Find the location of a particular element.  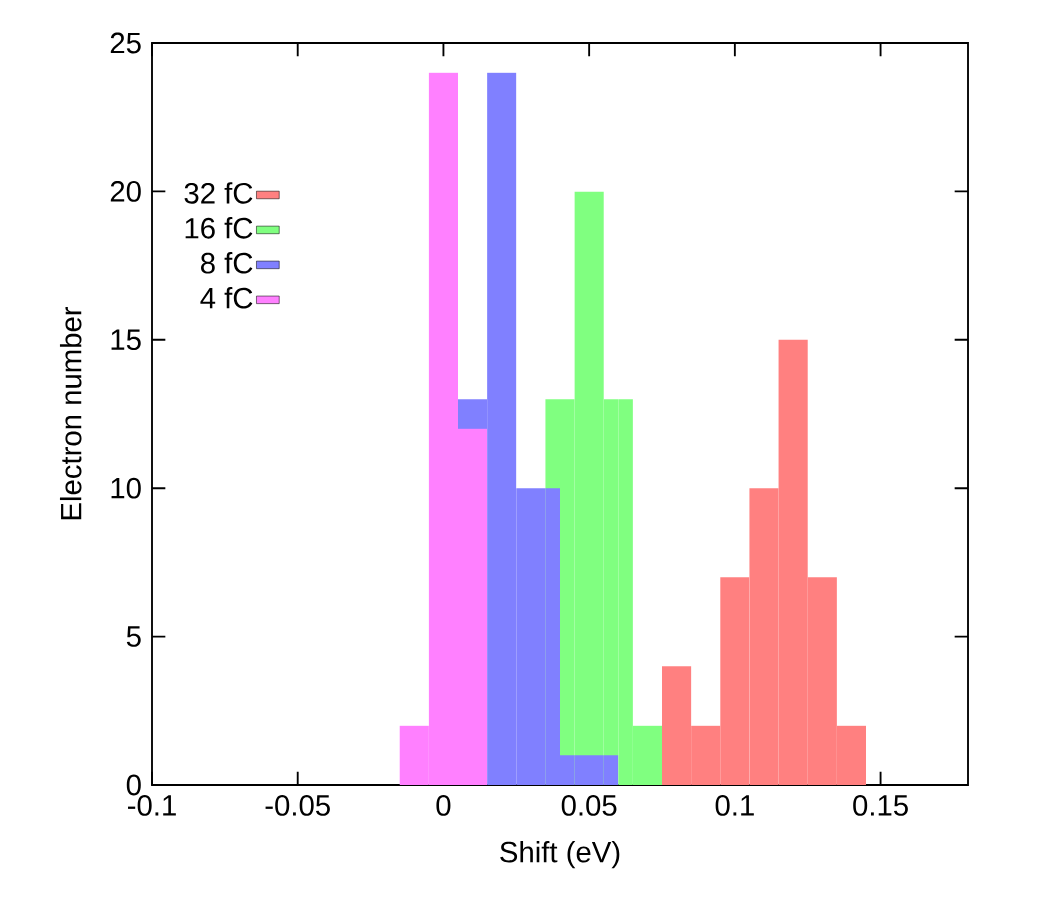

legend-label: 32 fC is located at coordinates (218, 193).